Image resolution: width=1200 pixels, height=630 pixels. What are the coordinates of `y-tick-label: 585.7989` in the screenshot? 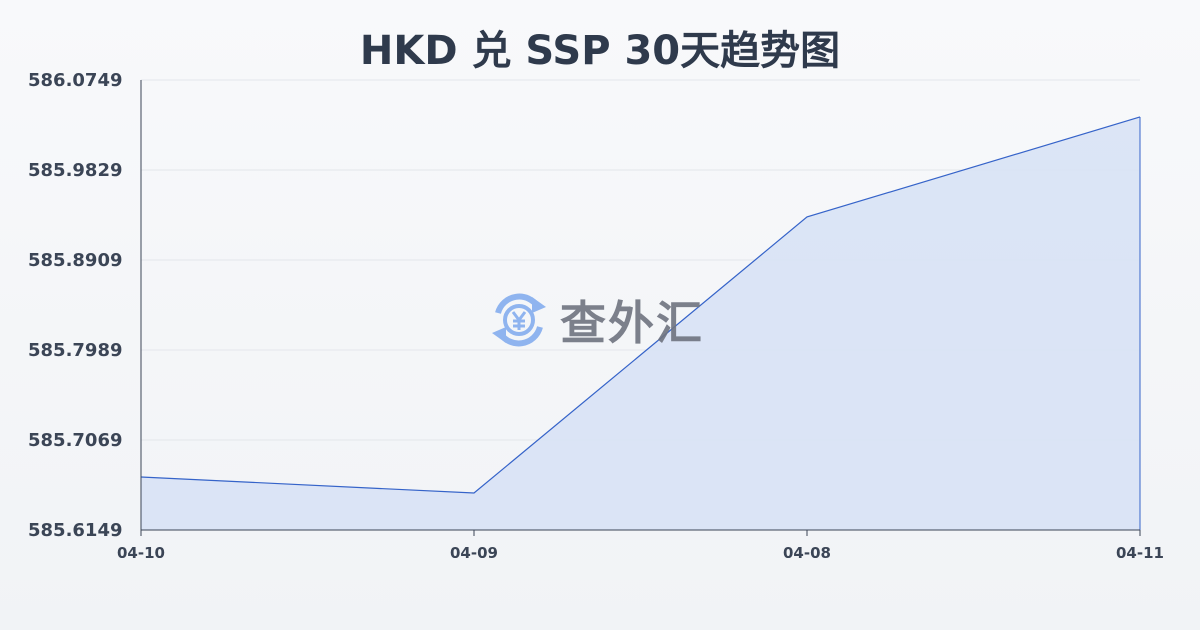 It's located at (75, 350).